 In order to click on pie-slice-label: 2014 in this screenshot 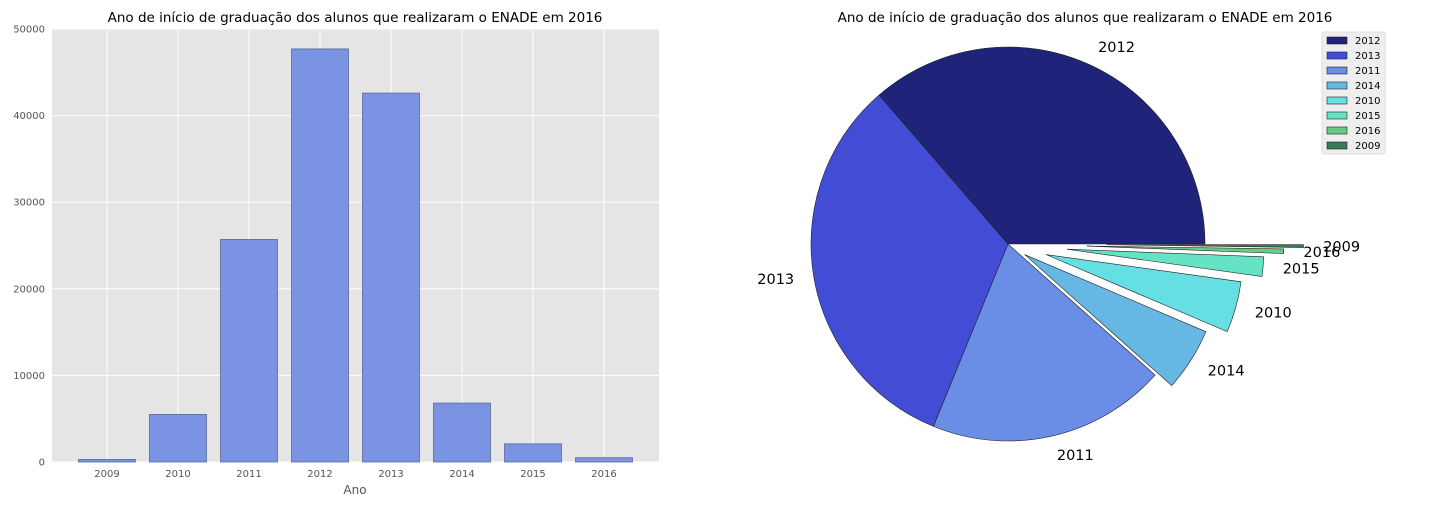, I will do `click(1226, 372)`.